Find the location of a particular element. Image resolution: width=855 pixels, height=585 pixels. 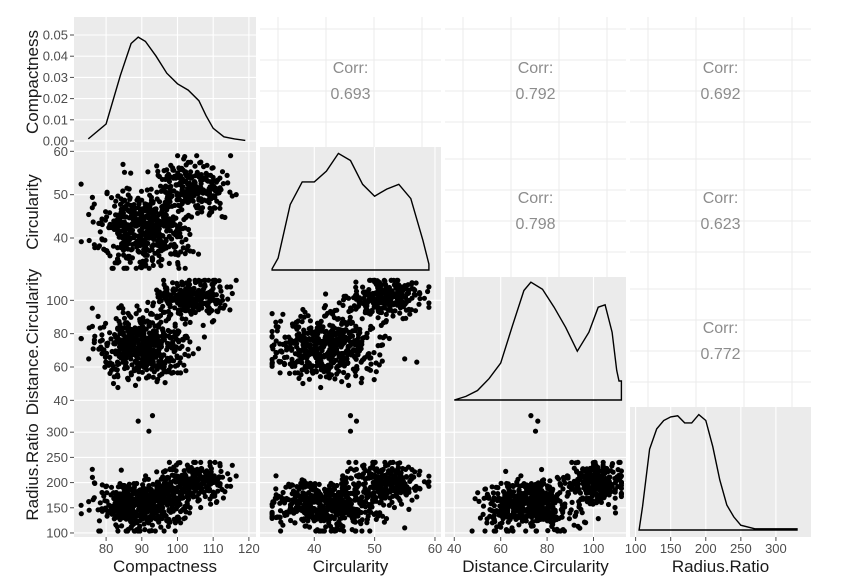

x-tick-label: 120 is located at coordinates (249, 548).